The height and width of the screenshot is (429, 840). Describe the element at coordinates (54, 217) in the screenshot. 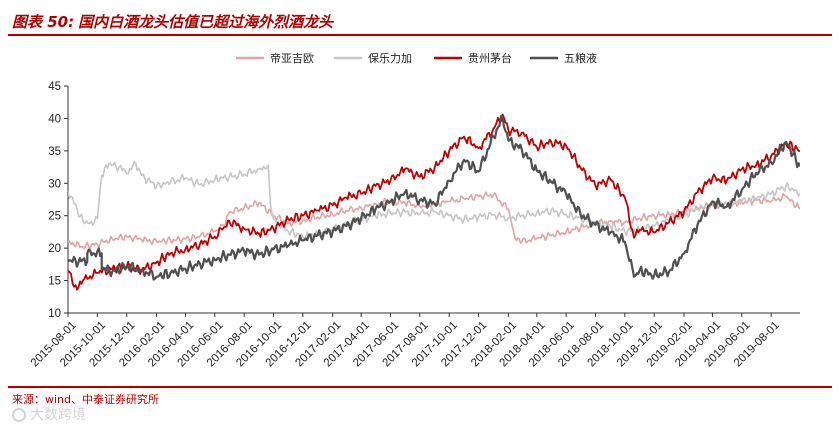

I see `y-tick-label: 25` at that location.